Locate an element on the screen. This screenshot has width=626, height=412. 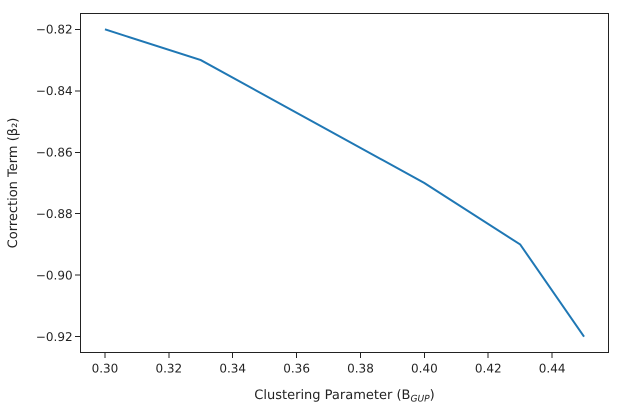
y-tick-label: −0.84 is located at coordinates (54, 91).